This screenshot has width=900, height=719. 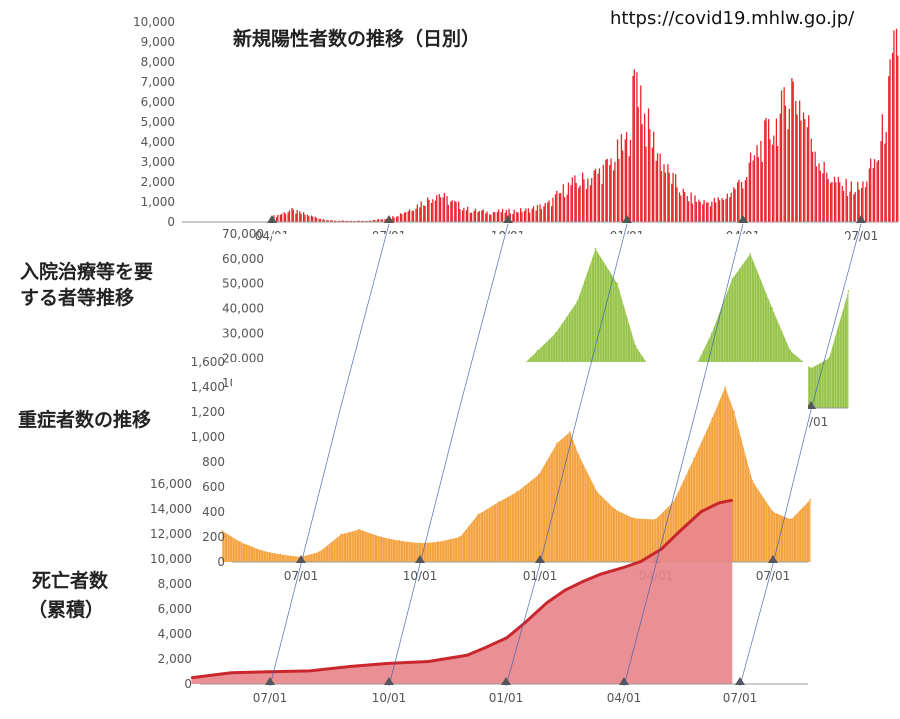 I want to click on severe-y-tick-label: 400, so click(x=213, y=512).